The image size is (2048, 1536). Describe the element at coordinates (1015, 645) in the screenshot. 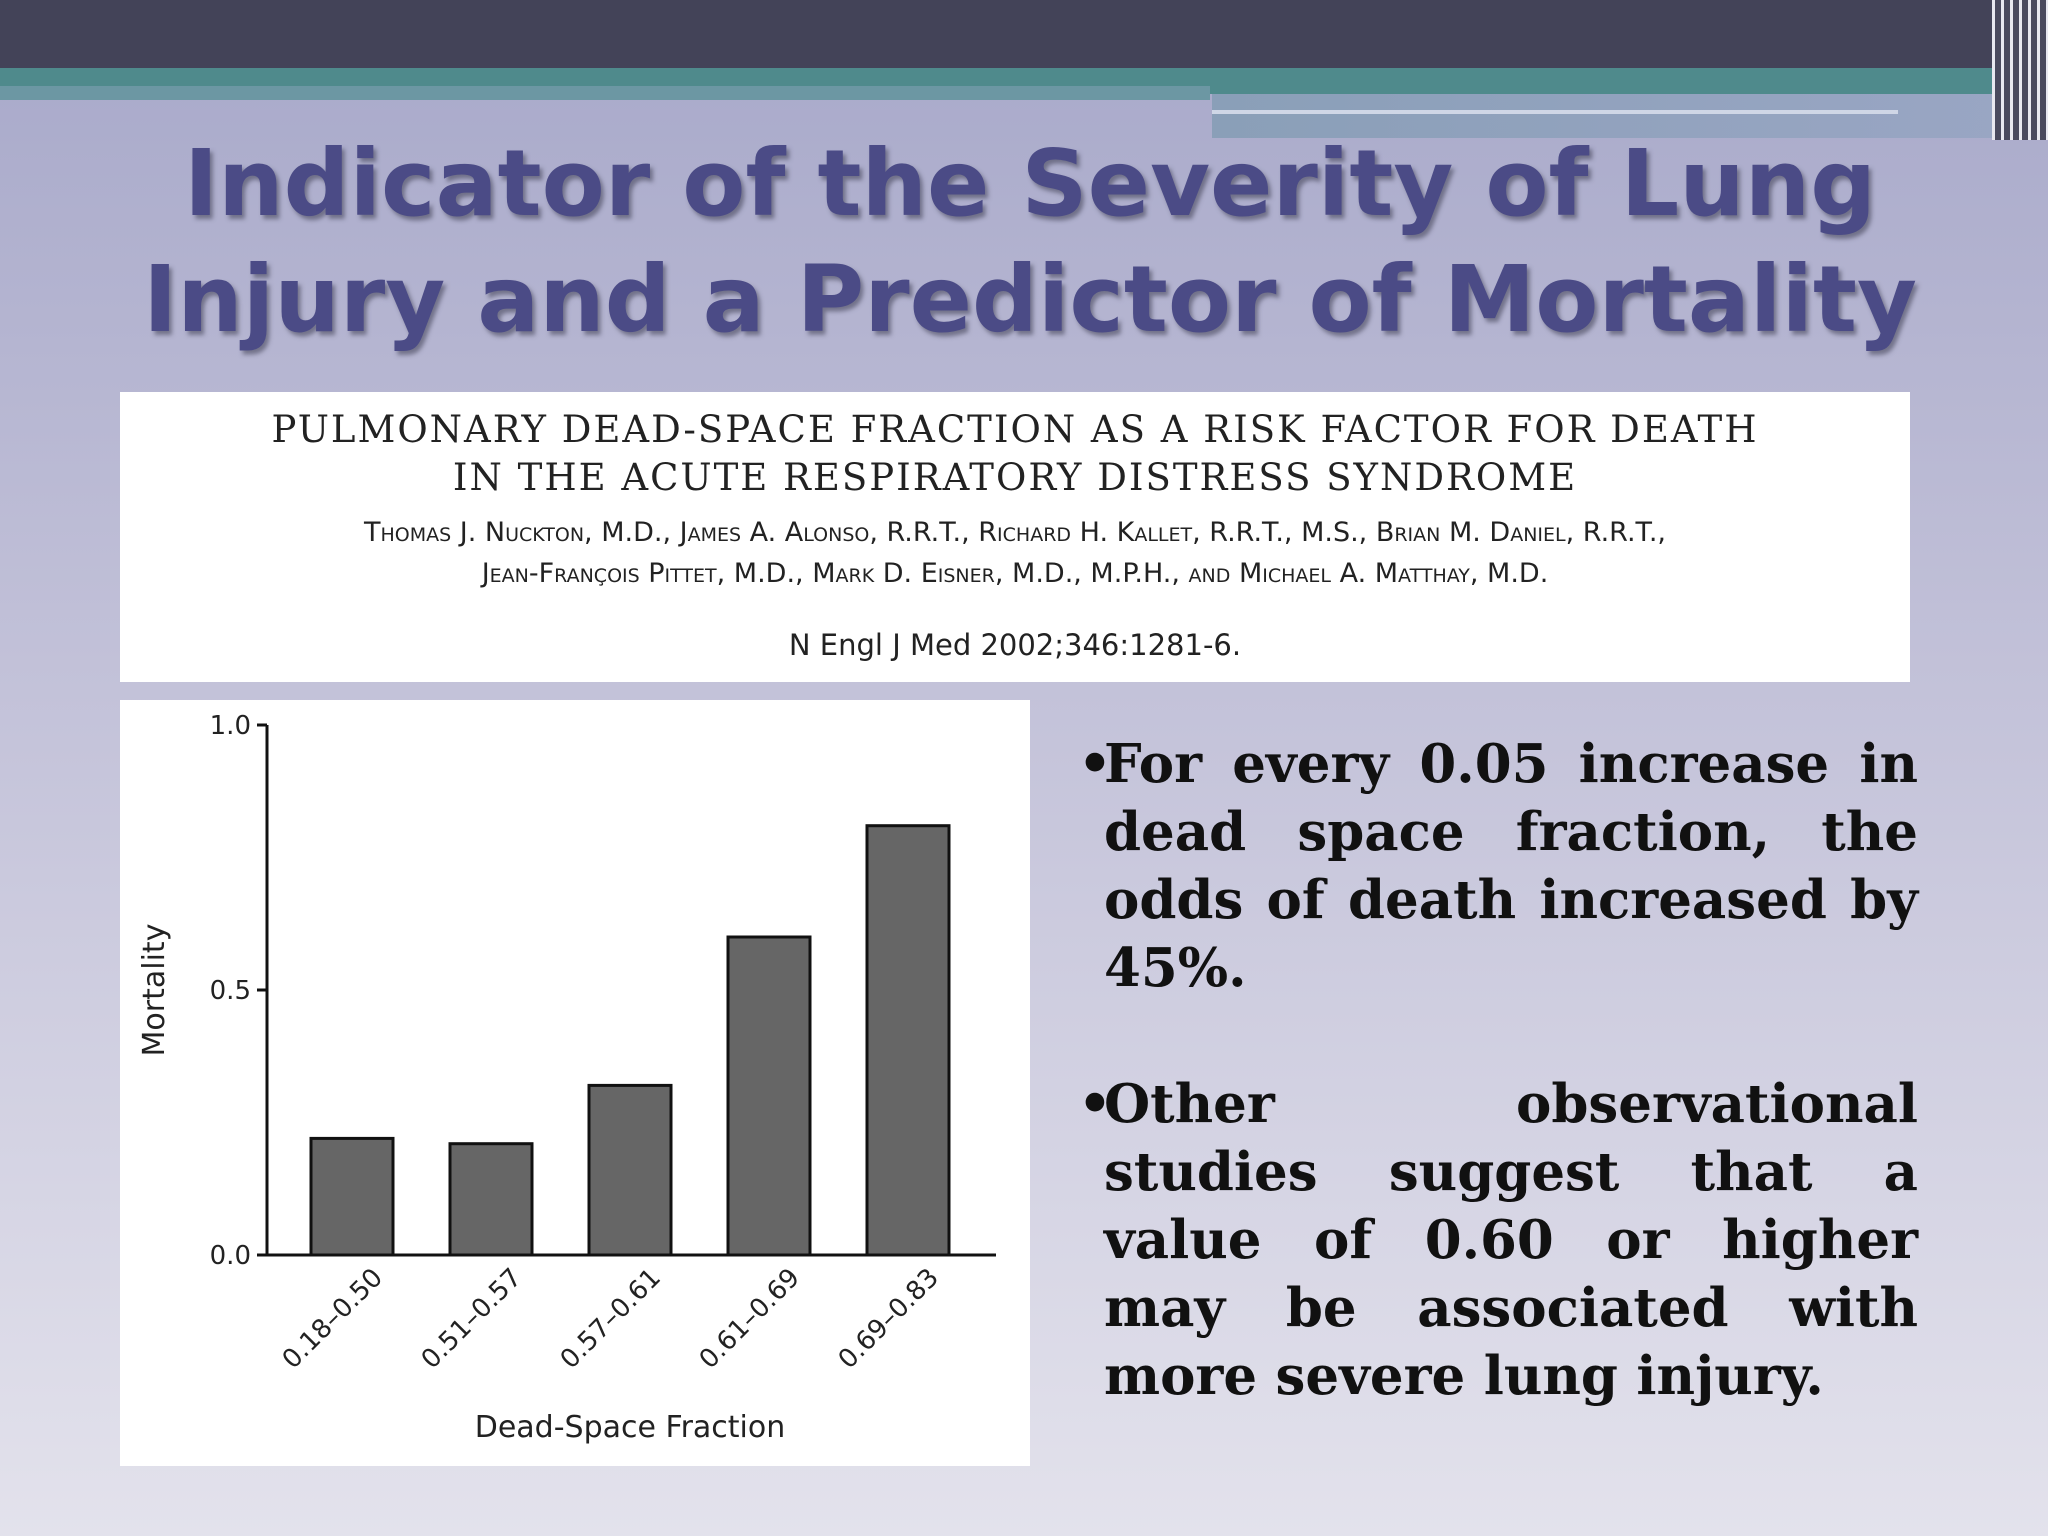

I see `article-journal: N Engl J Med 2002;346:1281-6.` at that location.